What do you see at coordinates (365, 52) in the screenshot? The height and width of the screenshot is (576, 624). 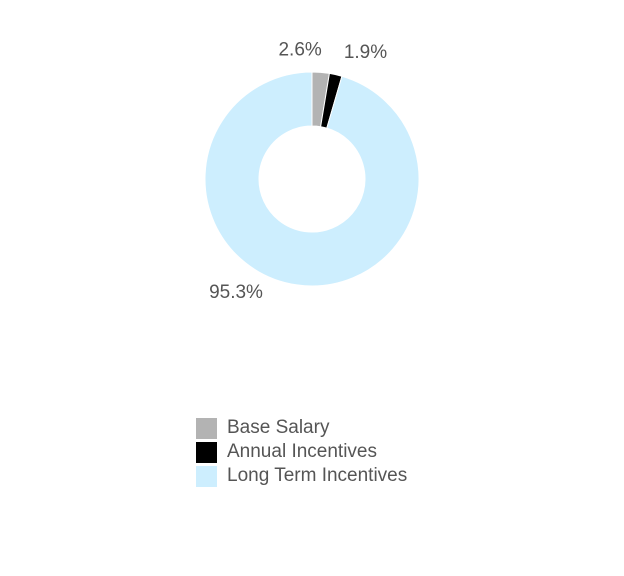 I see `slice-label-annual-incentives: 1.9%` at bounding box center [365, 52].